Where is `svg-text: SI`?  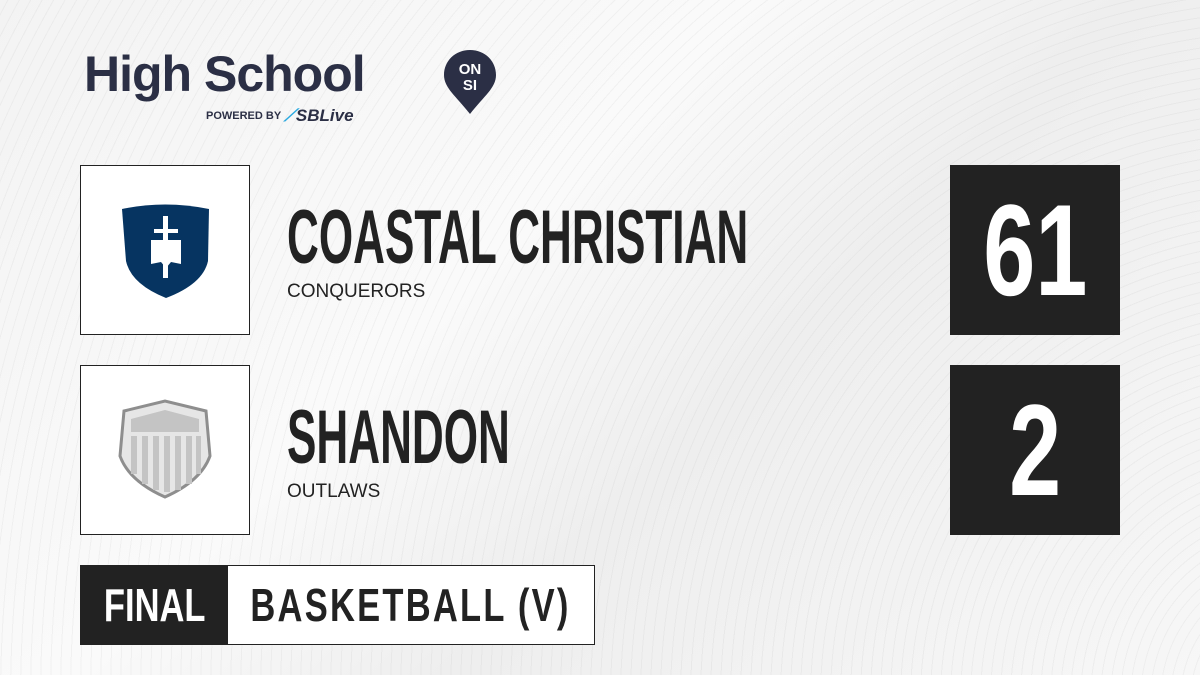
svg-text: SI is located at coordinates (470, 85).